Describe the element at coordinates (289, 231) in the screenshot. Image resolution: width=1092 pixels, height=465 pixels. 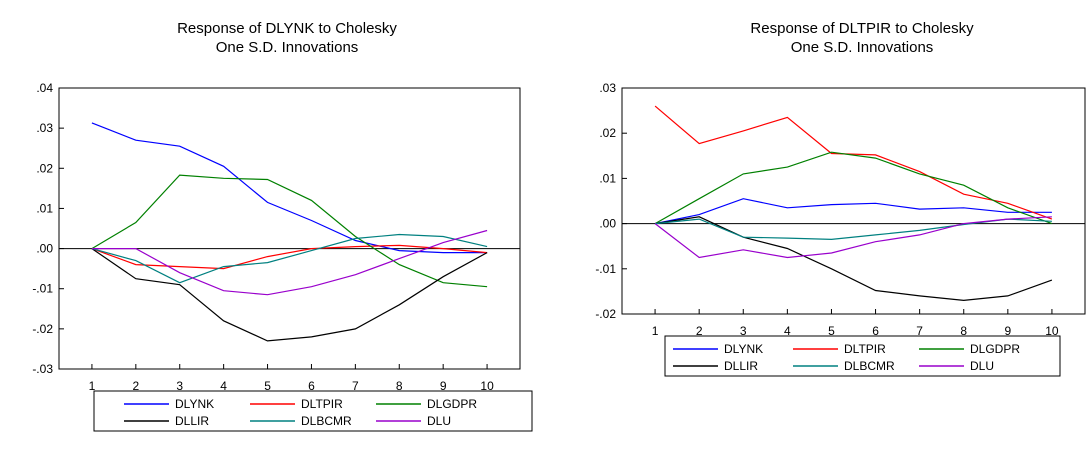
I see `chart-1-series-dlgdpr-line` at that location.